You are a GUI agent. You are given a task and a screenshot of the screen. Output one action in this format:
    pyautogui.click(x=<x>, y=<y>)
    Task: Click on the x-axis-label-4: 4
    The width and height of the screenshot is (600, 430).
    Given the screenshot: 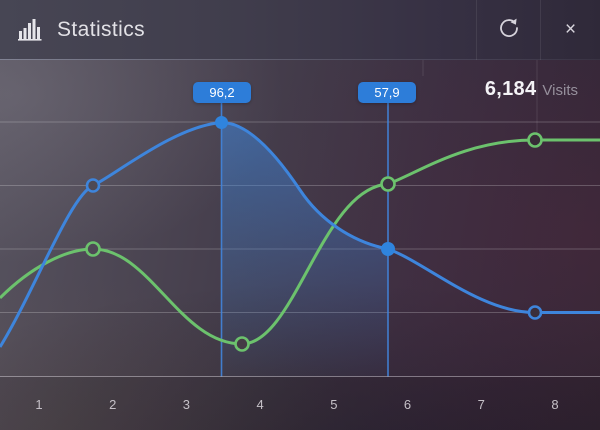 What is the action you would take?
    pyautogui.click(x=260, y=404)
    